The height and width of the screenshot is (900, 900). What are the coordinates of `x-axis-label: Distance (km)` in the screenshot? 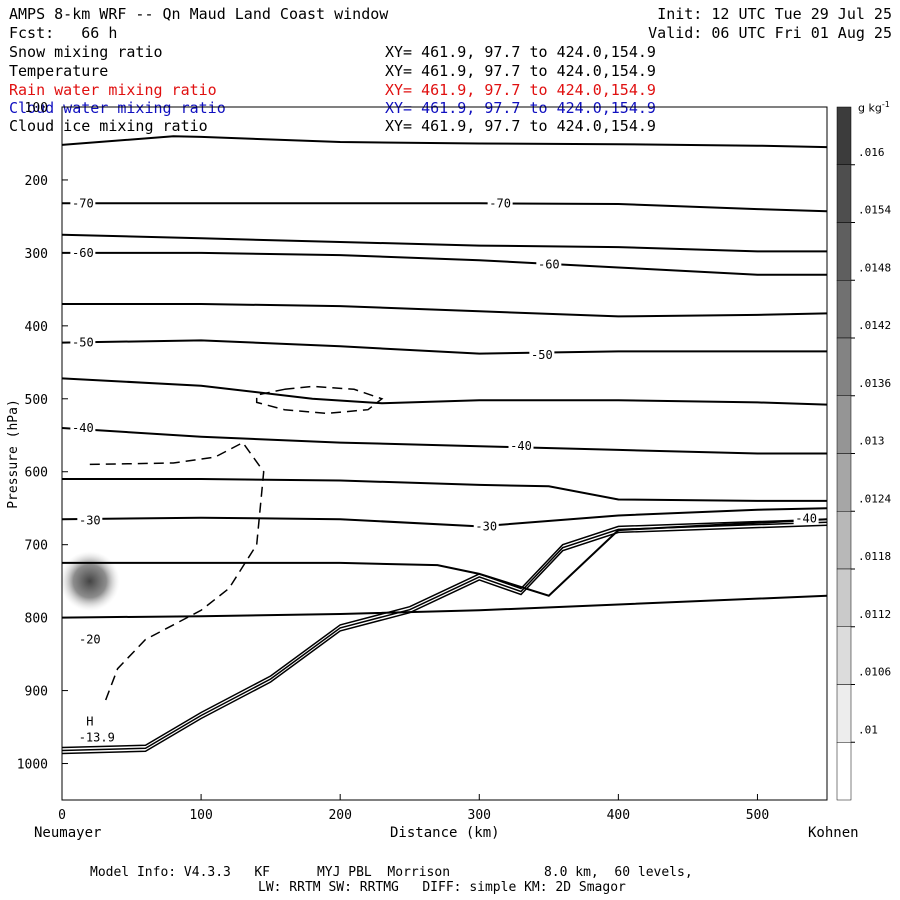 It's located at (445, 833).